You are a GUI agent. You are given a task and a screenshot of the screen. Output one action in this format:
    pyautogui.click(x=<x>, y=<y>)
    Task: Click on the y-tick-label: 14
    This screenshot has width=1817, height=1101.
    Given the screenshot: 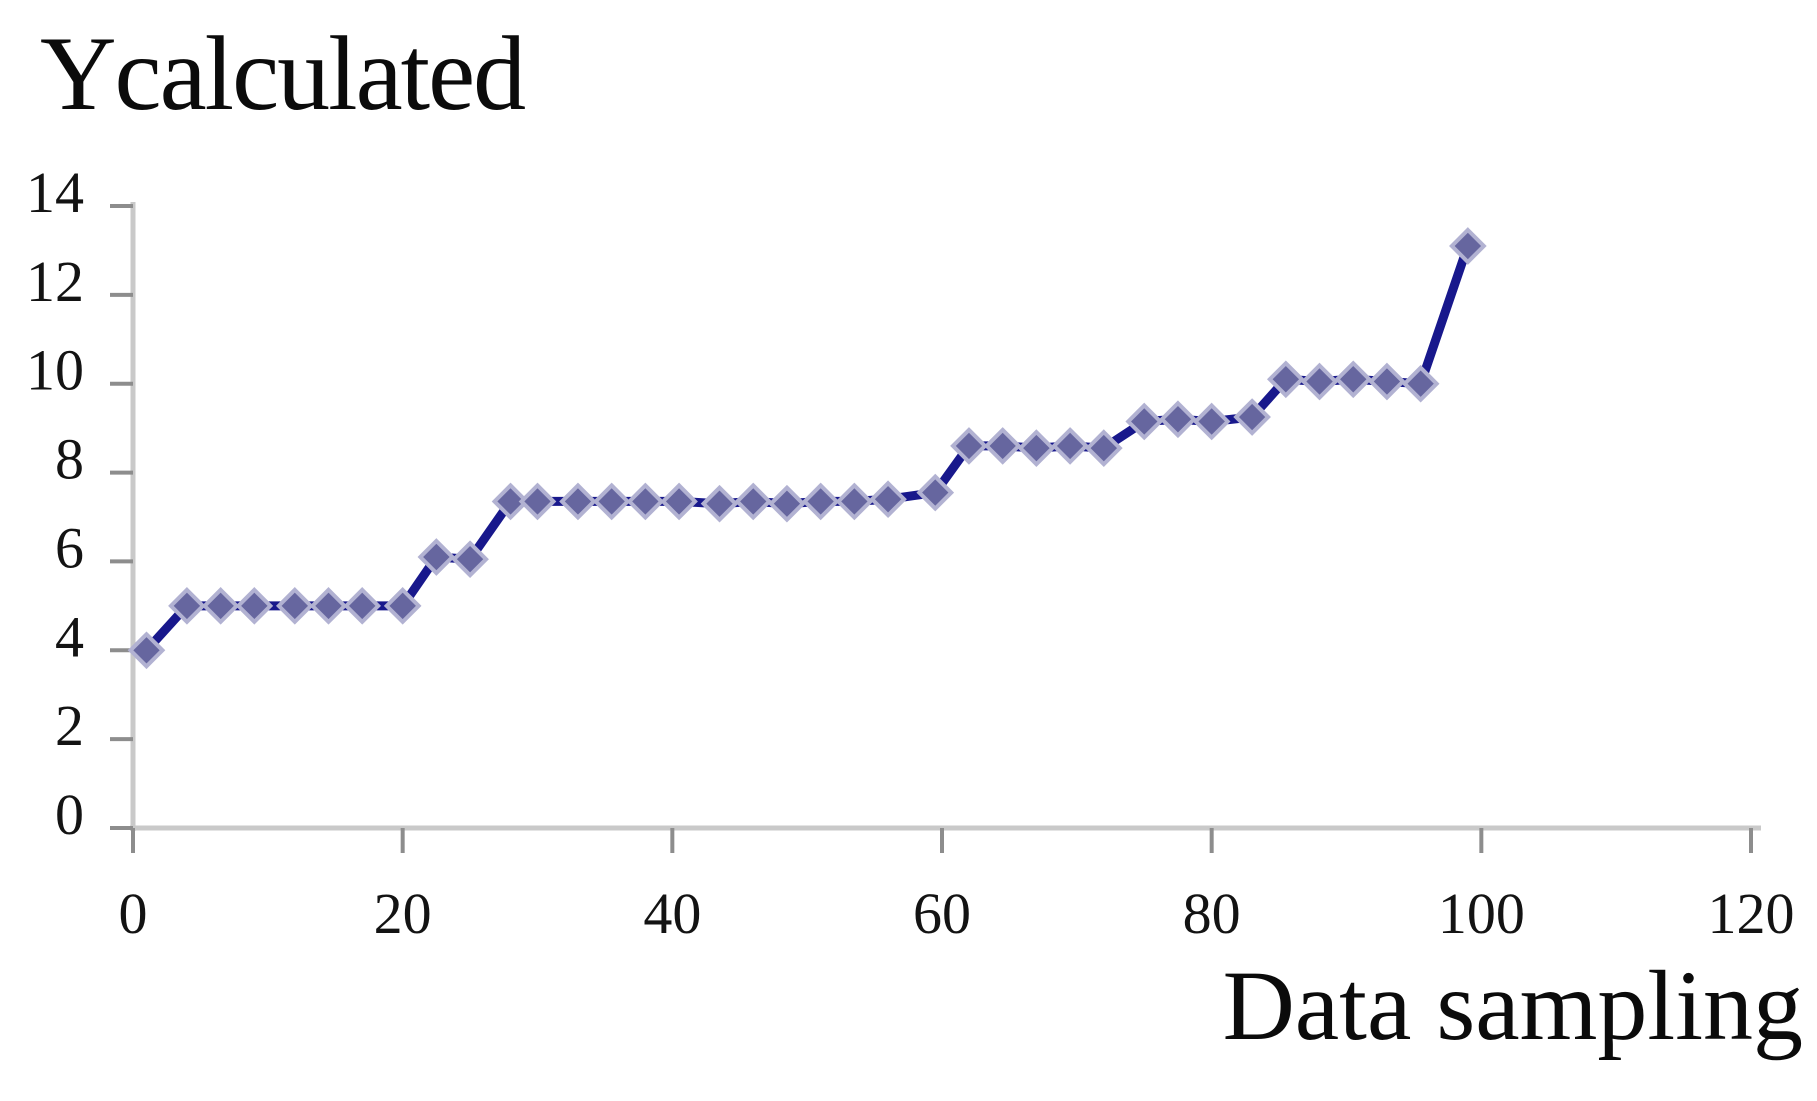 What is the action you would take?
    pyautogui.click(x=55, y=192)
    